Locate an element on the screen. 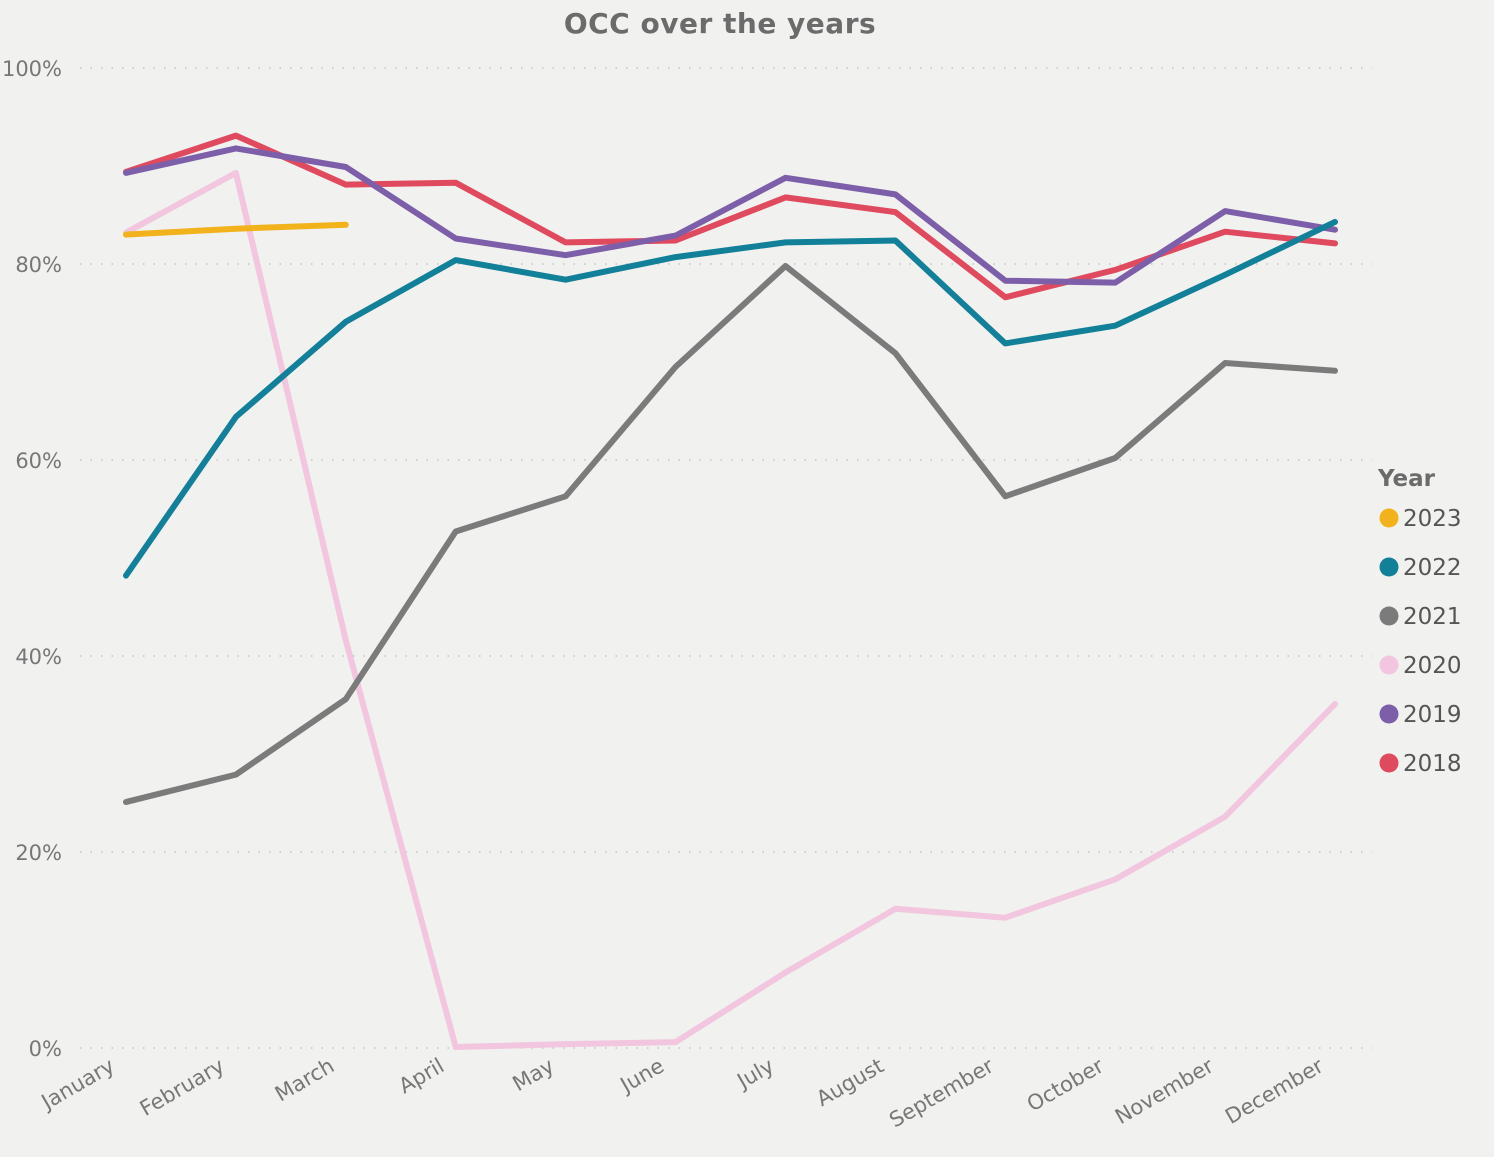 The width and height of the screenshot is (1494, 1157). x-tick-label: May is located at coordinates (534, 1075).